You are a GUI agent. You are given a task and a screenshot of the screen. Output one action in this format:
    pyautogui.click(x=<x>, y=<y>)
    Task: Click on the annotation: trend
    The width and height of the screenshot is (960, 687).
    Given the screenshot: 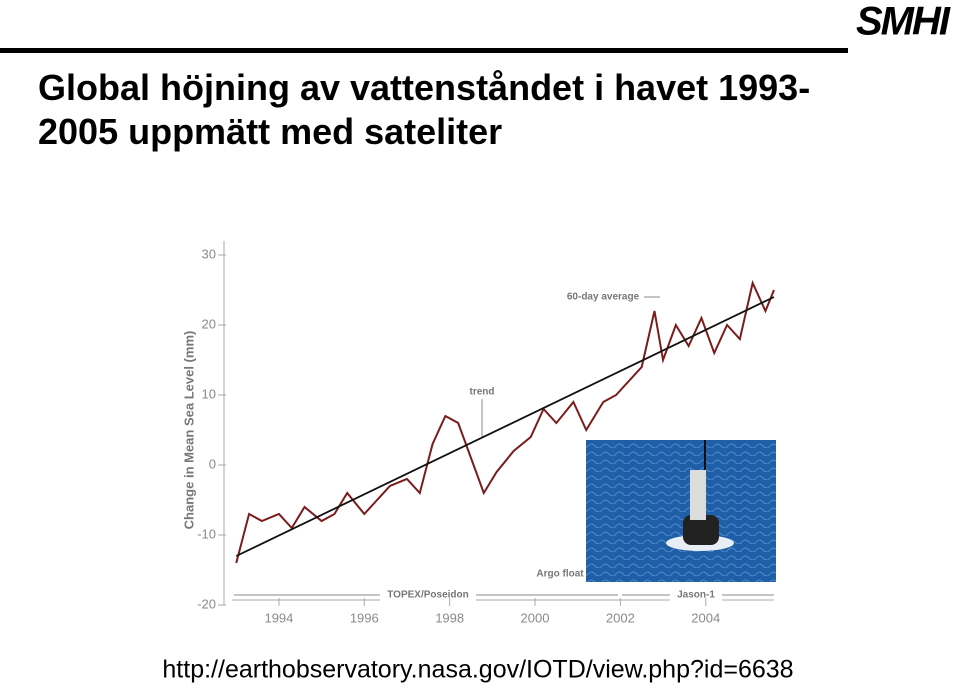 What is the action you would take?
    pyautogui.click(x=482, y=392)
    